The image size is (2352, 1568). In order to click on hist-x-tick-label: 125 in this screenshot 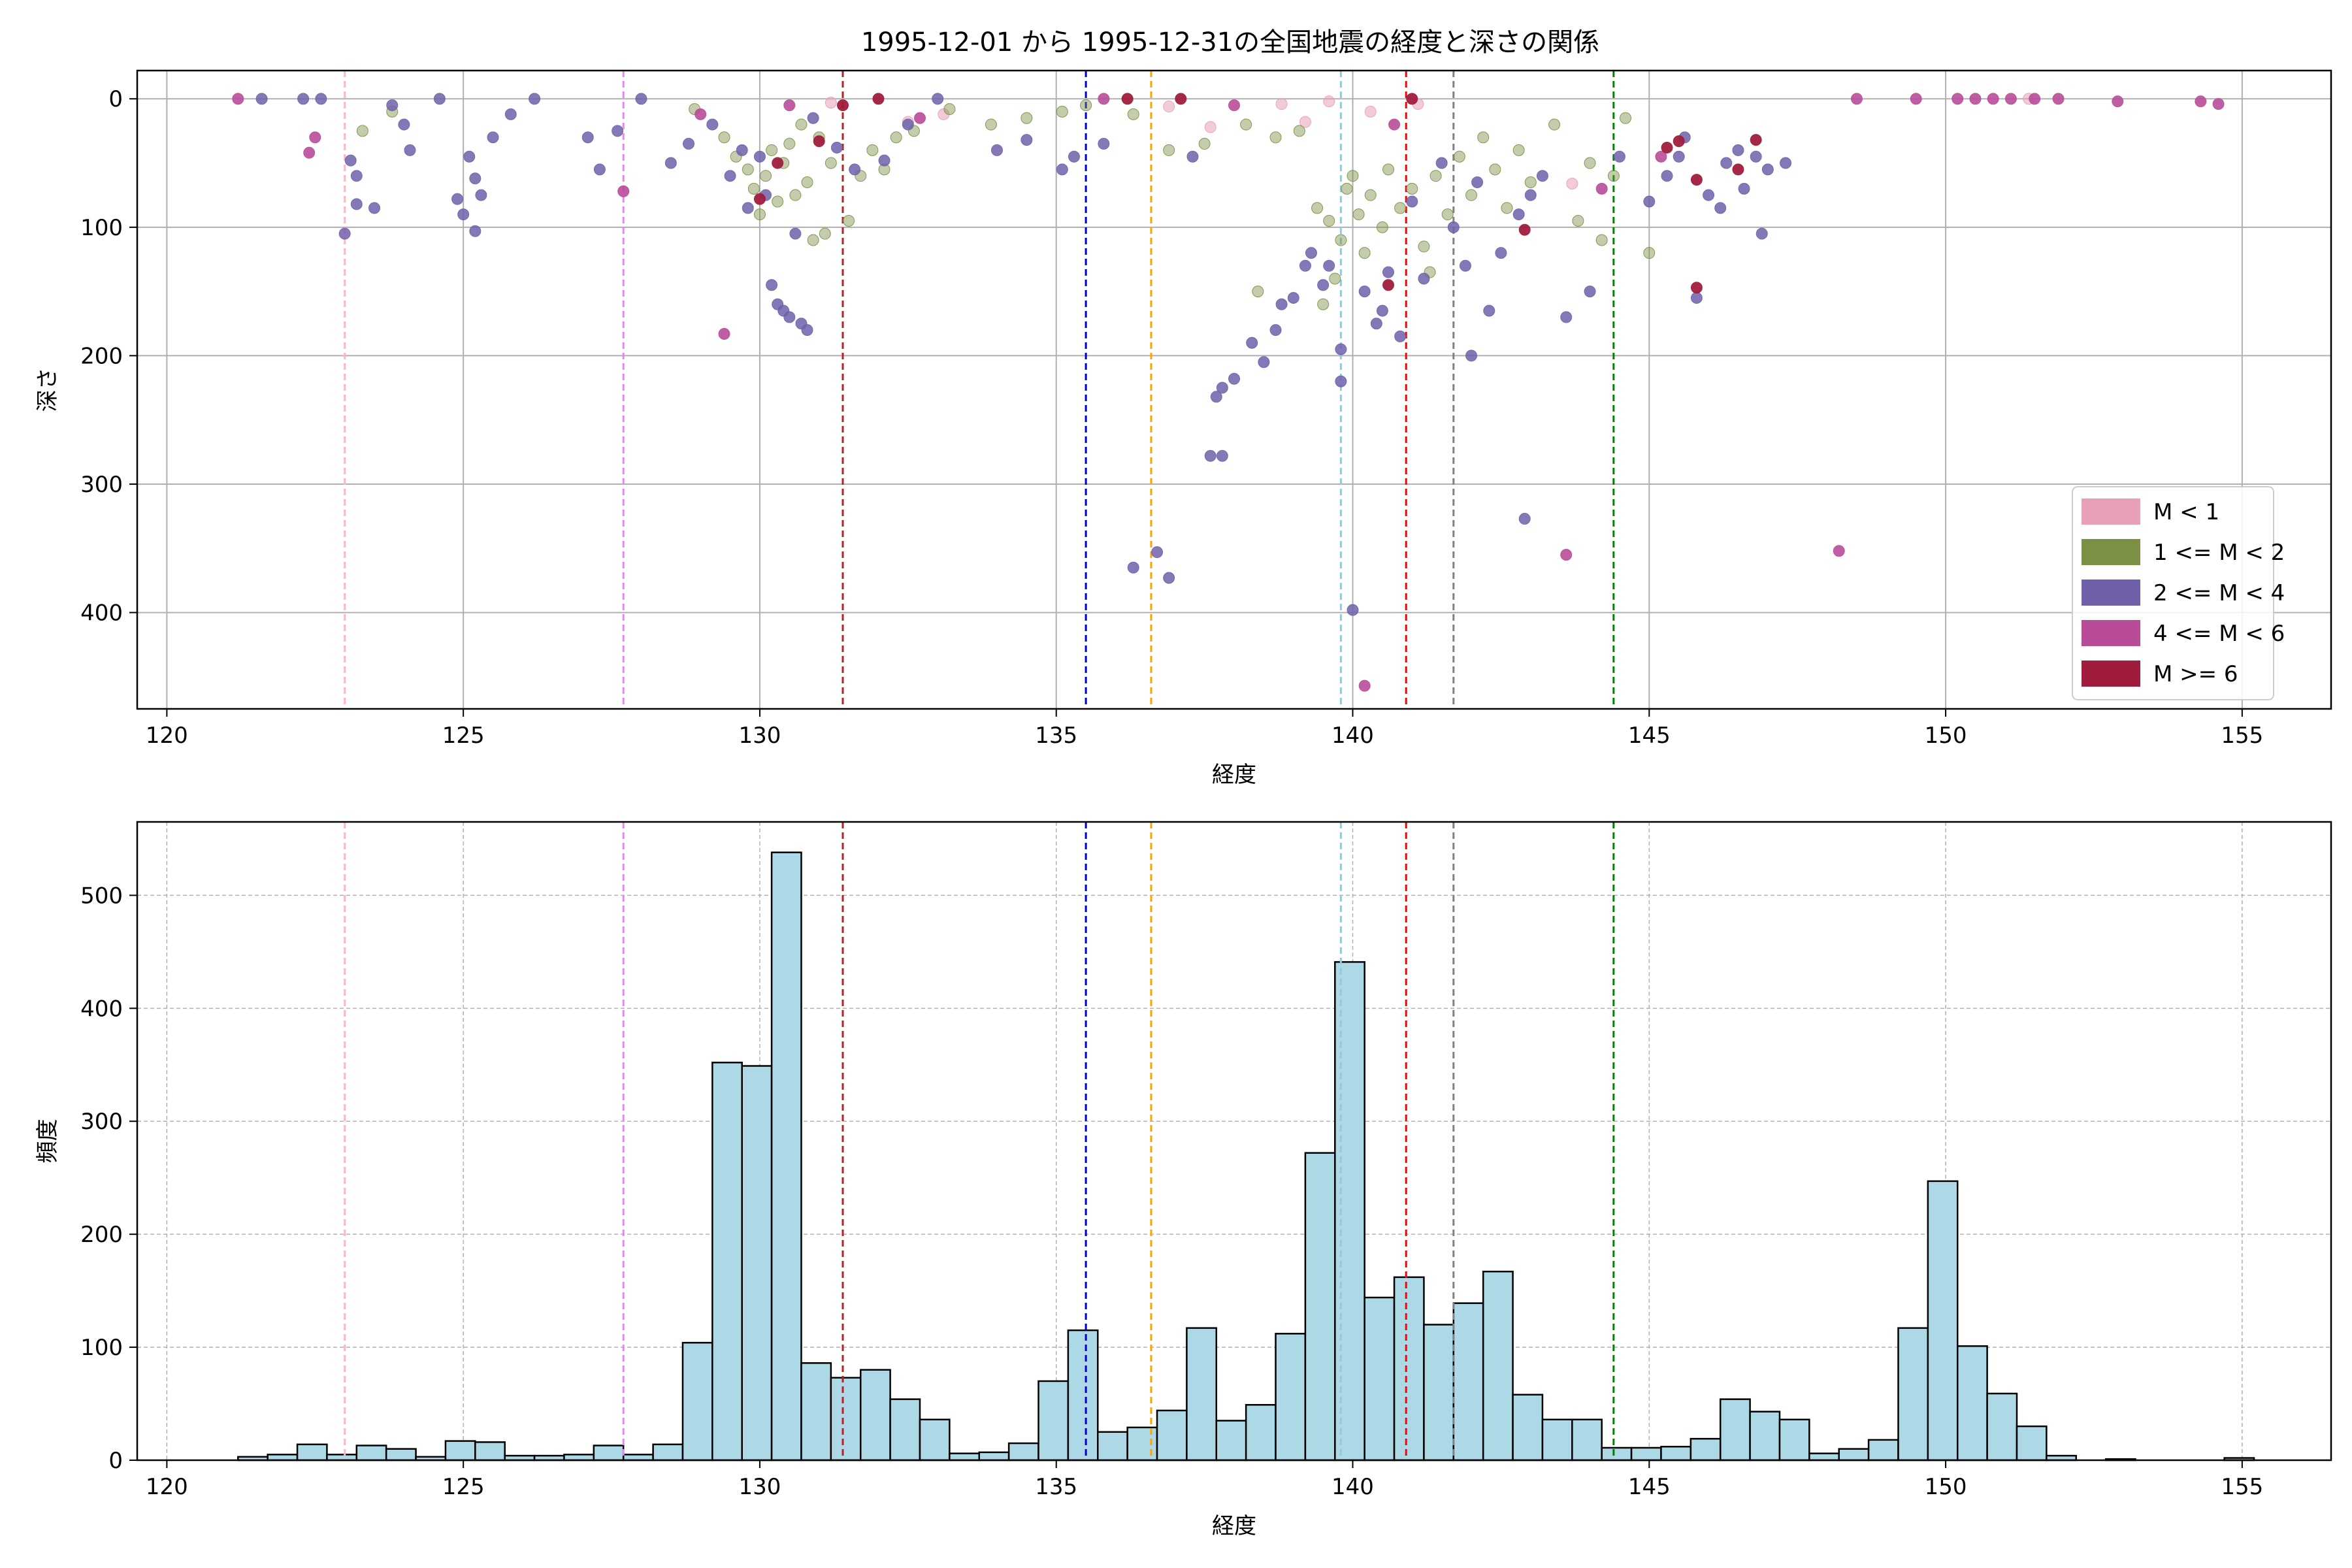, I will do `click(463, 1487)`.